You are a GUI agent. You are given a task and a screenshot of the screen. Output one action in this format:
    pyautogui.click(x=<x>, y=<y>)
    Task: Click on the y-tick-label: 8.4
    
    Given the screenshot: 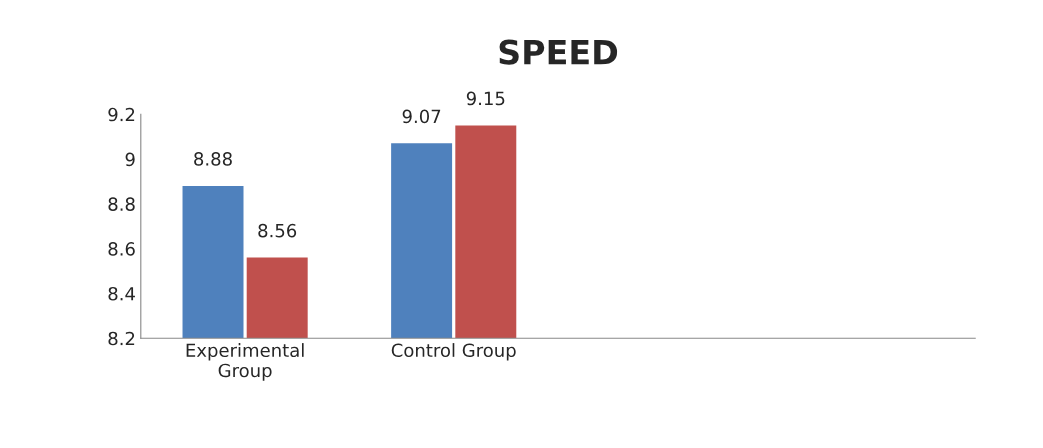 What is the action you would take?
    pyautogui.click(x=121, y=293)
    